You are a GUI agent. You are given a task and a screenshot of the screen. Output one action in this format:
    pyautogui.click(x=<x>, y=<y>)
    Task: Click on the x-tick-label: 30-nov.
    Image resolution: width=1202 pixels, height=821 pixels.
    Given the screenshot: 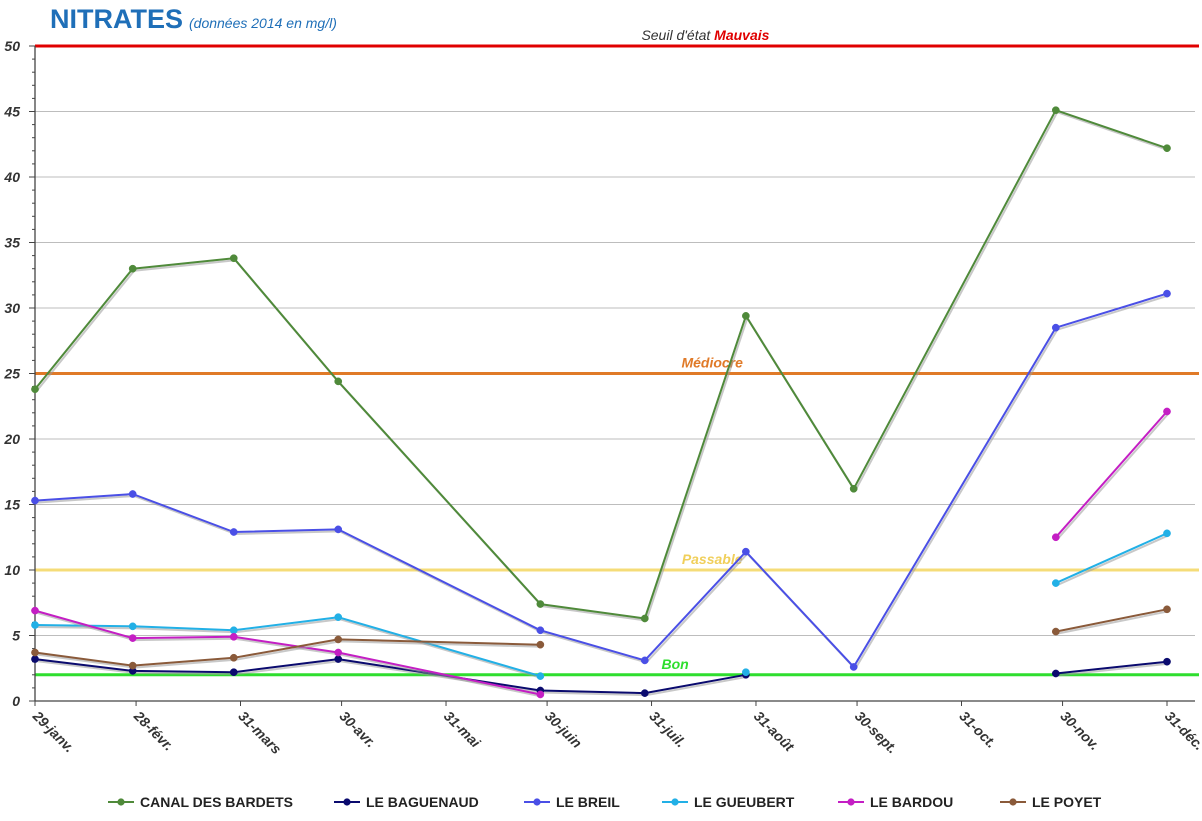 What is the action you would take?
    pyautogui.click(x=1079, y=730)
    